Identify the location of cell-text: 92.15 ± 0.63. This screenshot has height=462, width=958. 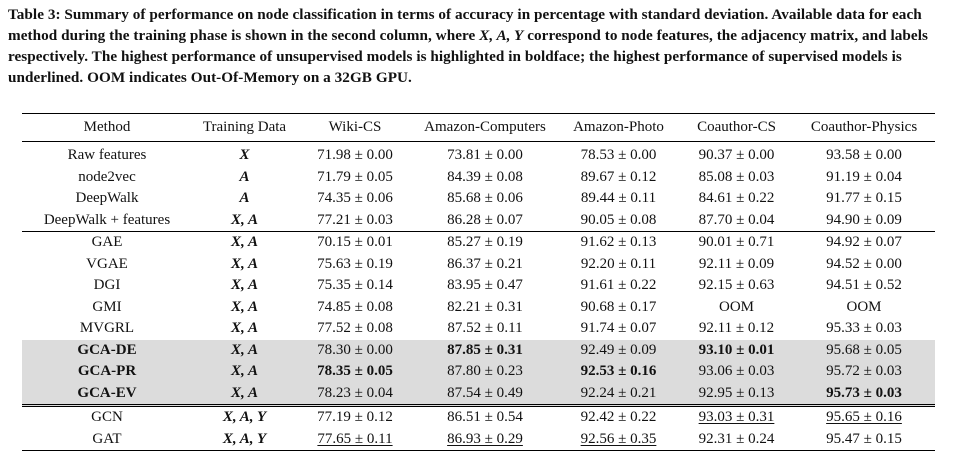
(736, 285).